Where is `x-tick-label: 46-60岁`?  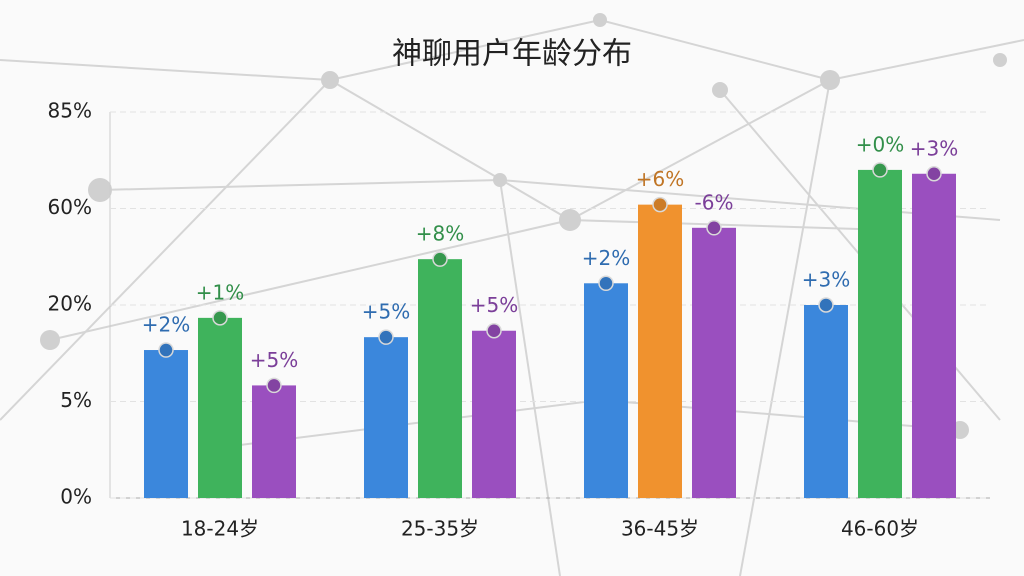 x-tick-label: 46-60岁 is located at coordinates (880, 529).